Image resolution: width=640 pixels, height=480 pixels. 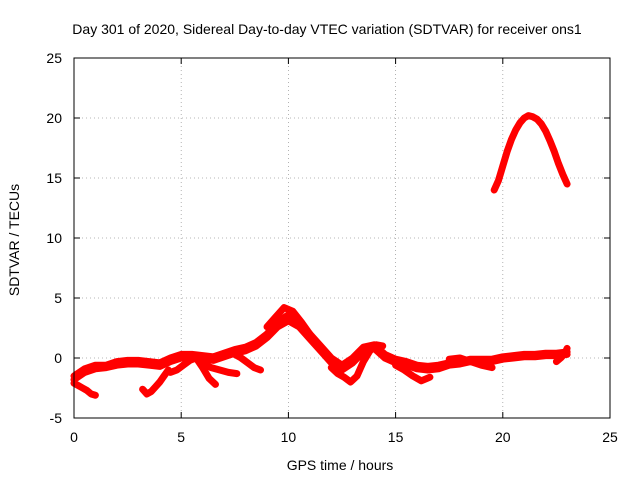 I want to click on x-tick-label: 5, so click(x=181, y=437).